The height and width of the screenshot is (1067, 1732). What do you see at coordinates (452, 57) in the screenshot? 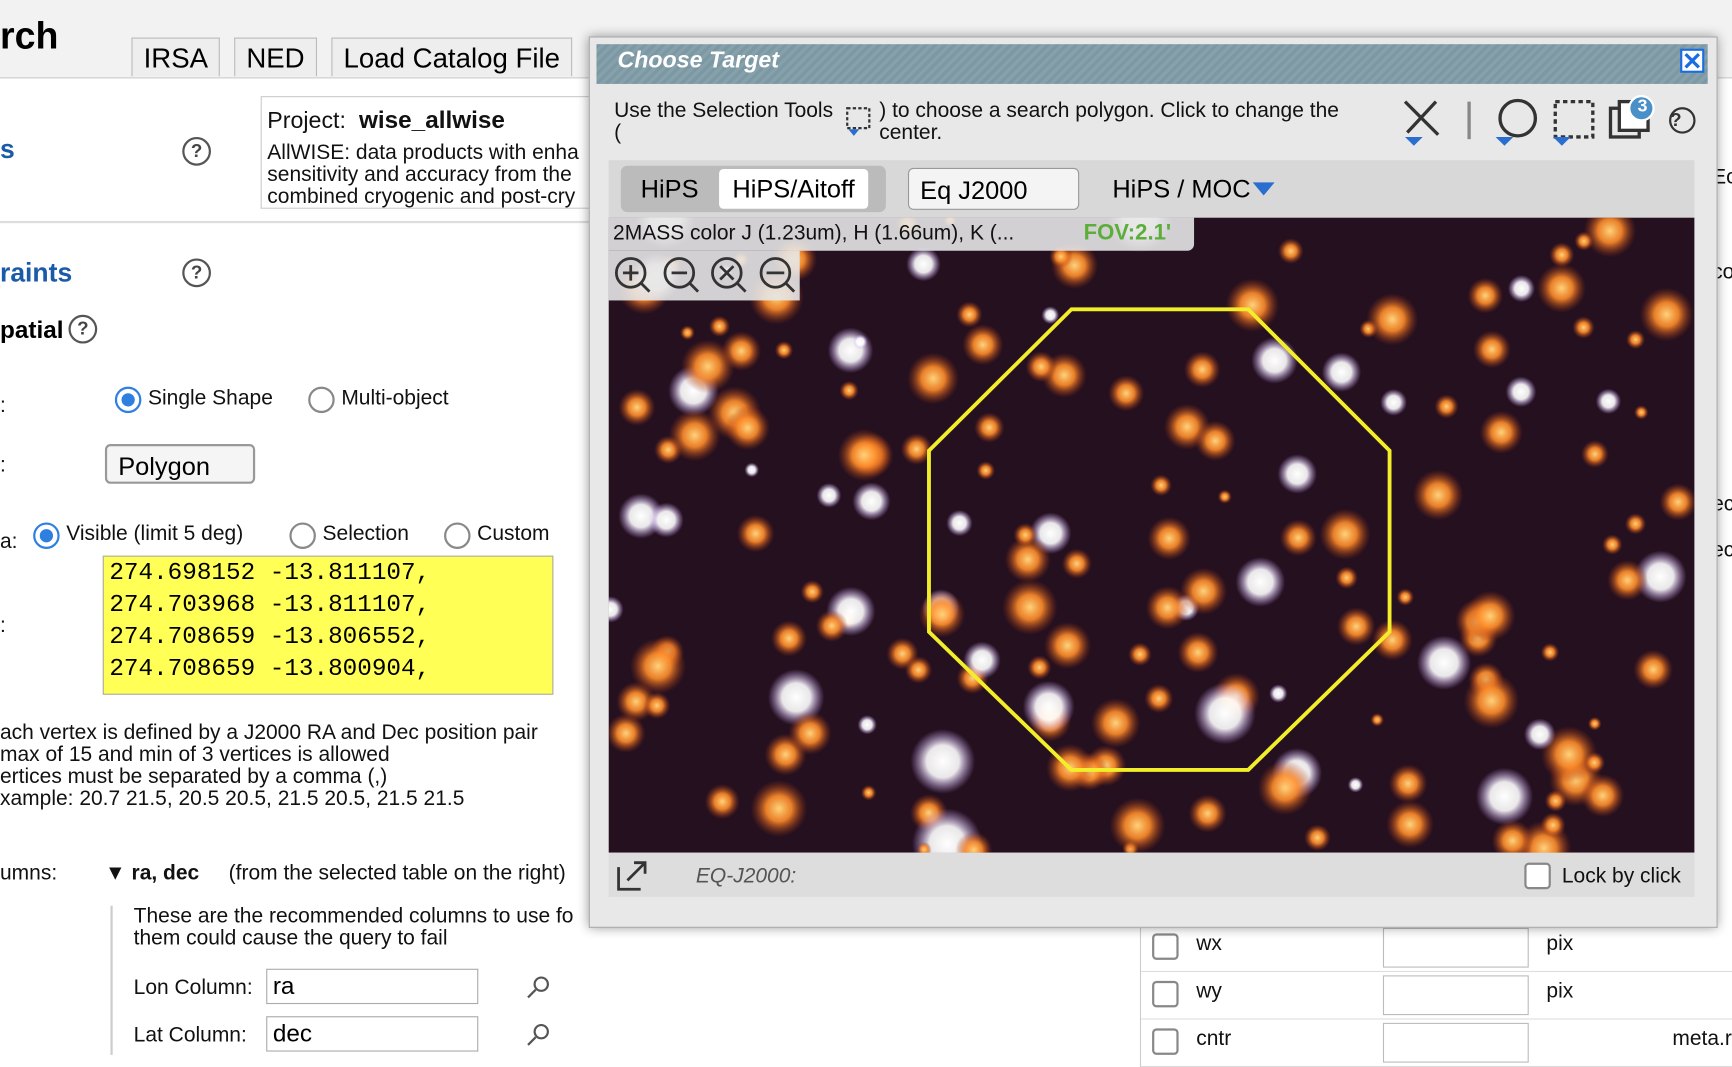
I see `tab: Load Catalog File` at bounding box center [452, 57].